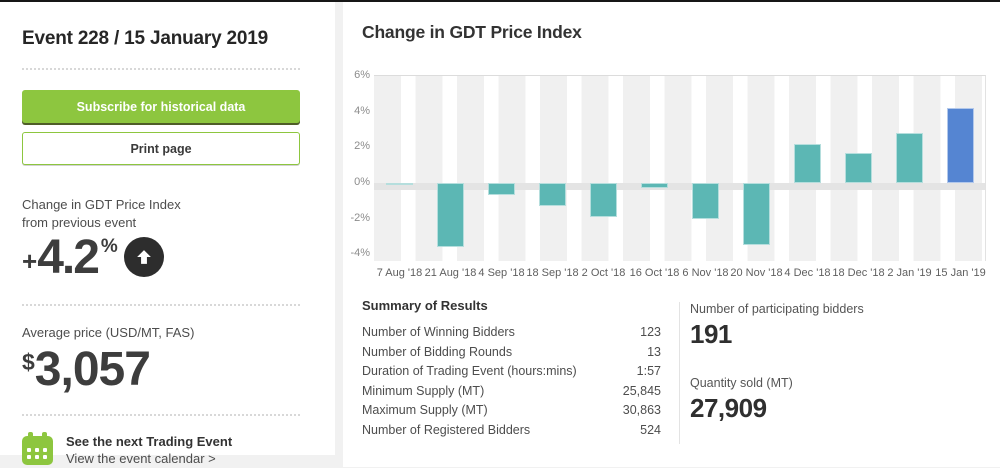 The height and width of the screenshot is (468, 1000). I want to click on x-axis-label: 20 Nov '18, so click(756, 273).